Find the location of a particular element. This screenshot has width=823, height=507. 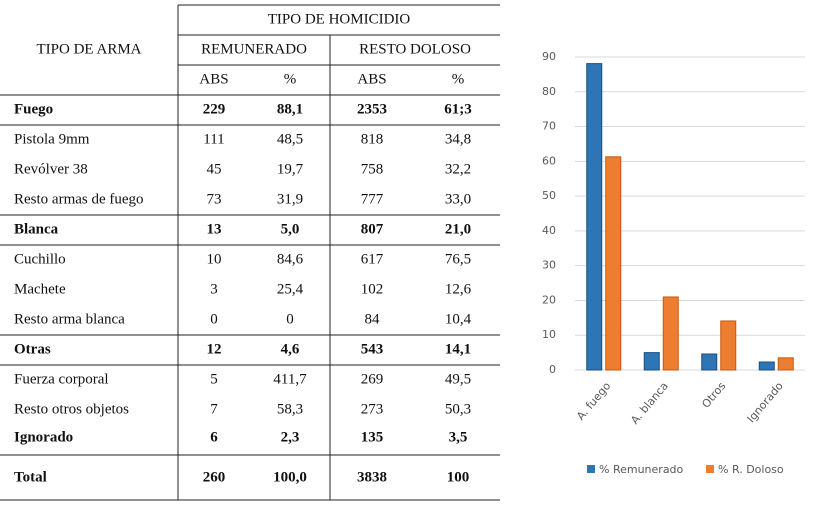

cell: 2353 is located at coordinates (372, 109).